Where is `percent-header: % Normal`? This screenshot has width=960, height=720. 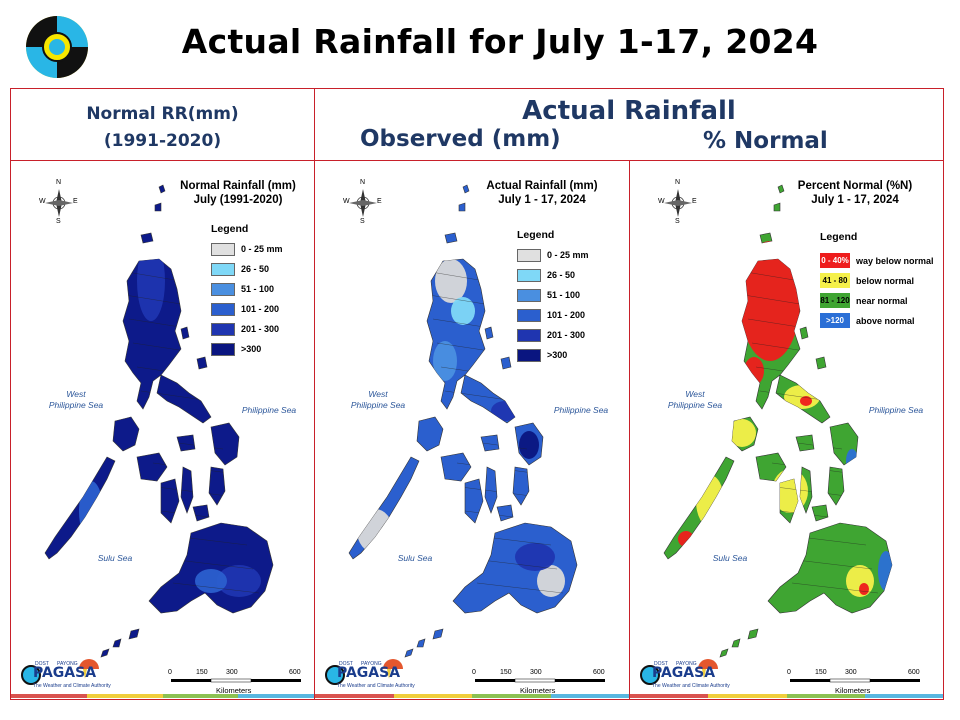
percent-header: % Normal is located at coordinates (765, 141).